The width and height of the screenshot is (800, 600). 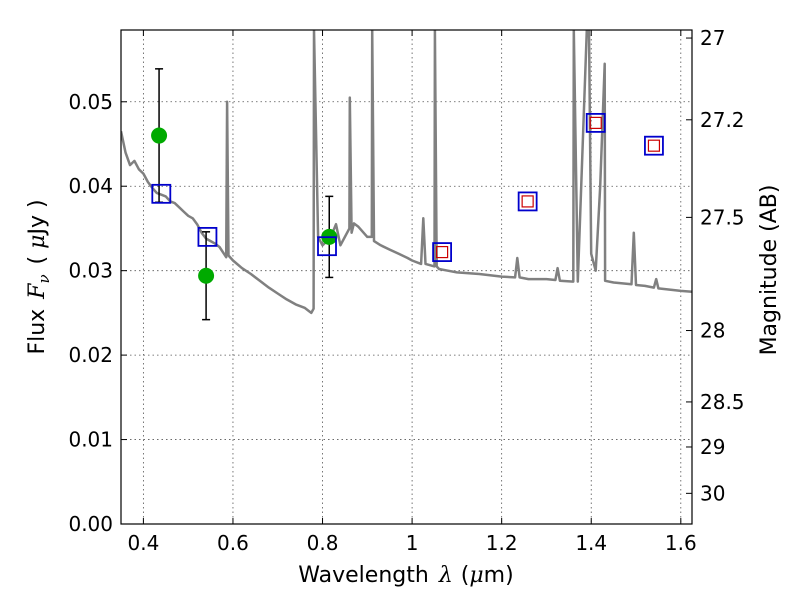 What do you see at coordinates (90, 355) in the screenshot?
I see `y-tick-label: 0.02` at bounding box center [90, 355].